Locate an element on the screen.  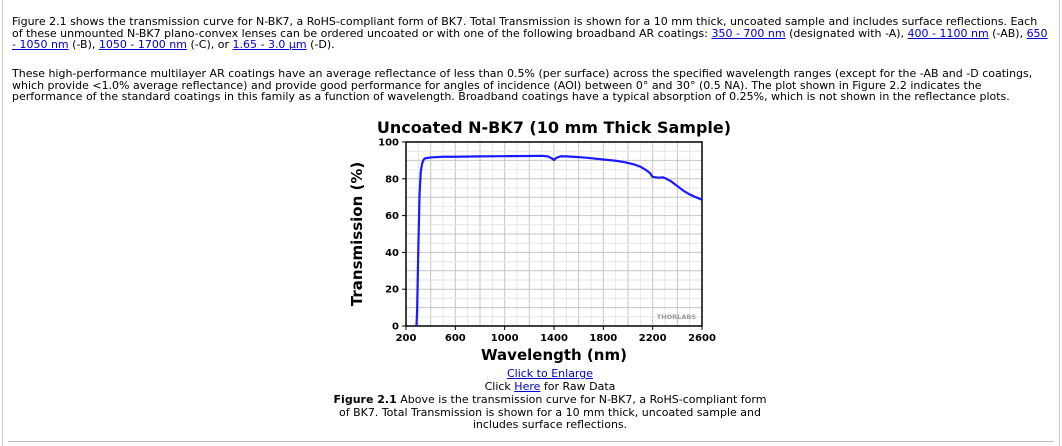
coating-link-b: 650 - 1050 nm is located at coordinates (530, 38).